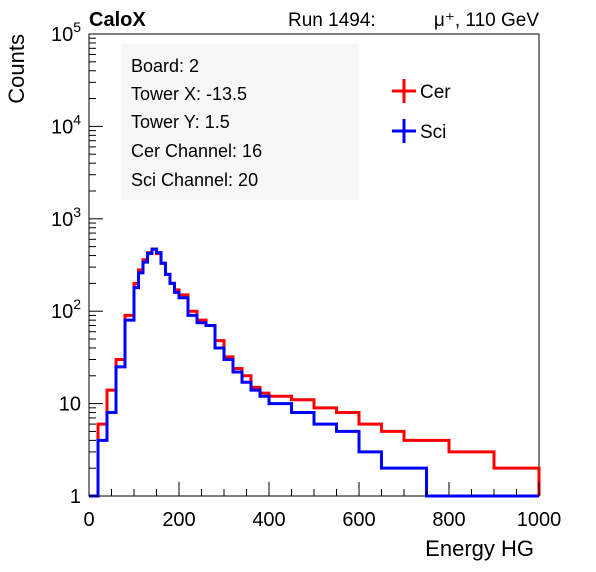 Image resolution: width=596 pixels, height=572 pixels. What do you see at coordinates (180, 122) in the screenshot?
I see `info-tower-y: Tower Y: 1.5` at bounding box center [180, 122].